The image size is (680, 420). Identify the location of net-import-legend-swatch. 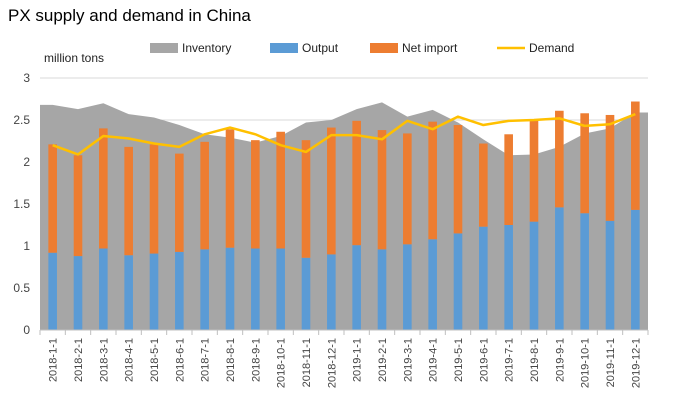
(384, 48).